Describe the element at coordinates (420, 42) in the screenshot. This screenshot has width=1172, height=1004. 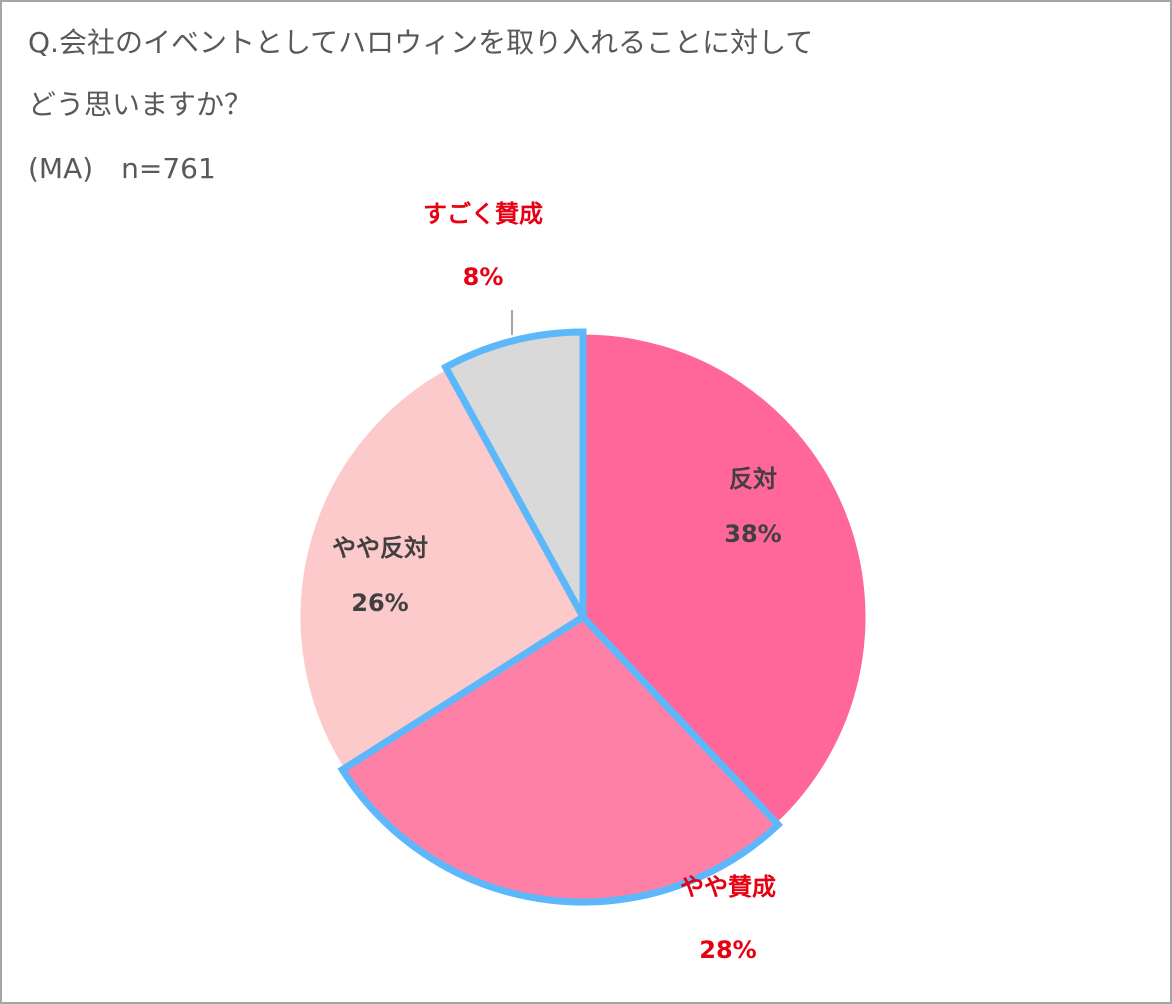
I see `chart-title: Q.会社のイベントとしてハロウィンを取り入れることに対して` at that location.